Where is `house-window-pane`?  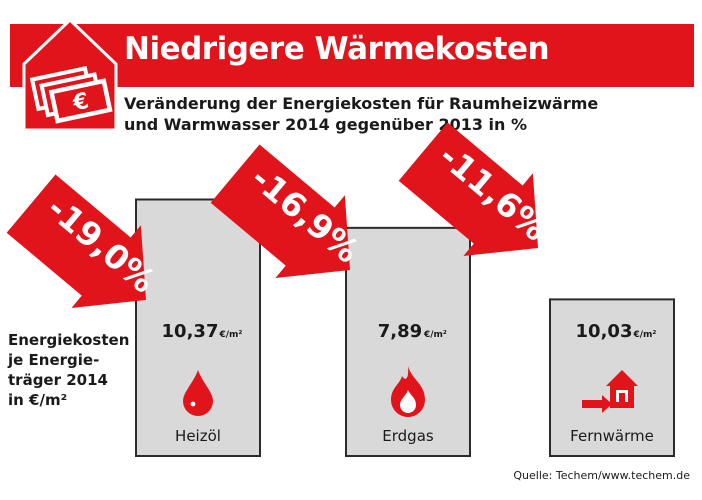
house-window-pane is located at coordinates (622, 397).